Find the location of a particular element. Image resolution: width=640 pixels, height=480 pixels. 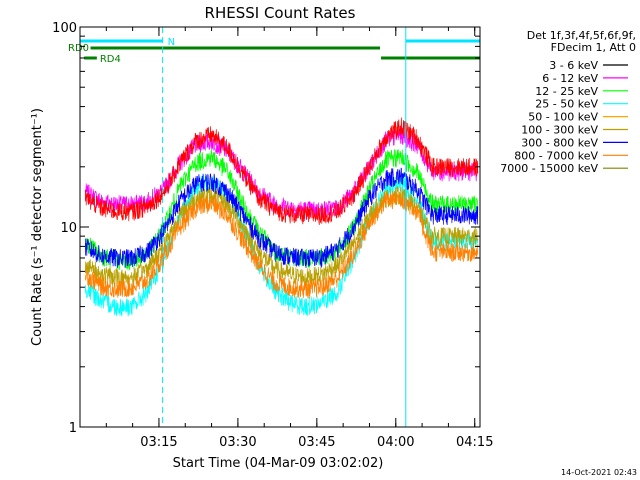

legend-label-6: 300 - 800 keV is located at coordinates (559, 142).